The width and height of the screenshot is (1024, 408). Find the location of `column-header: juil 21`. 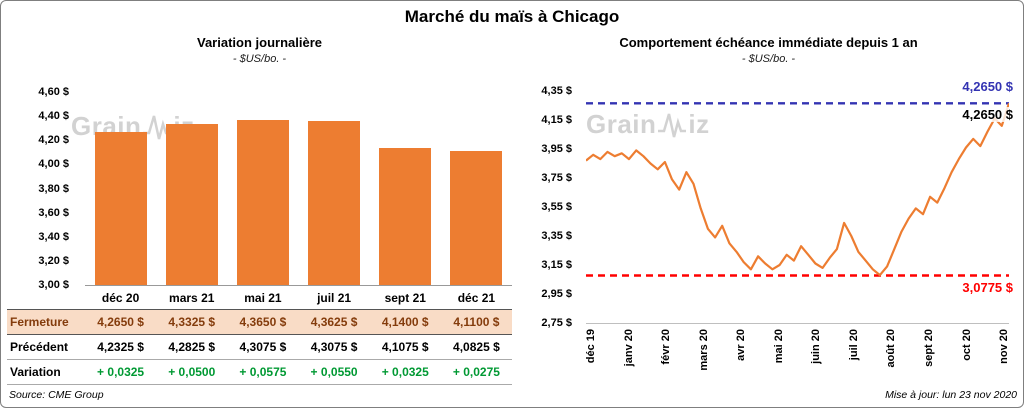

column-header: juil 21 is located at coordinates (334, 298).